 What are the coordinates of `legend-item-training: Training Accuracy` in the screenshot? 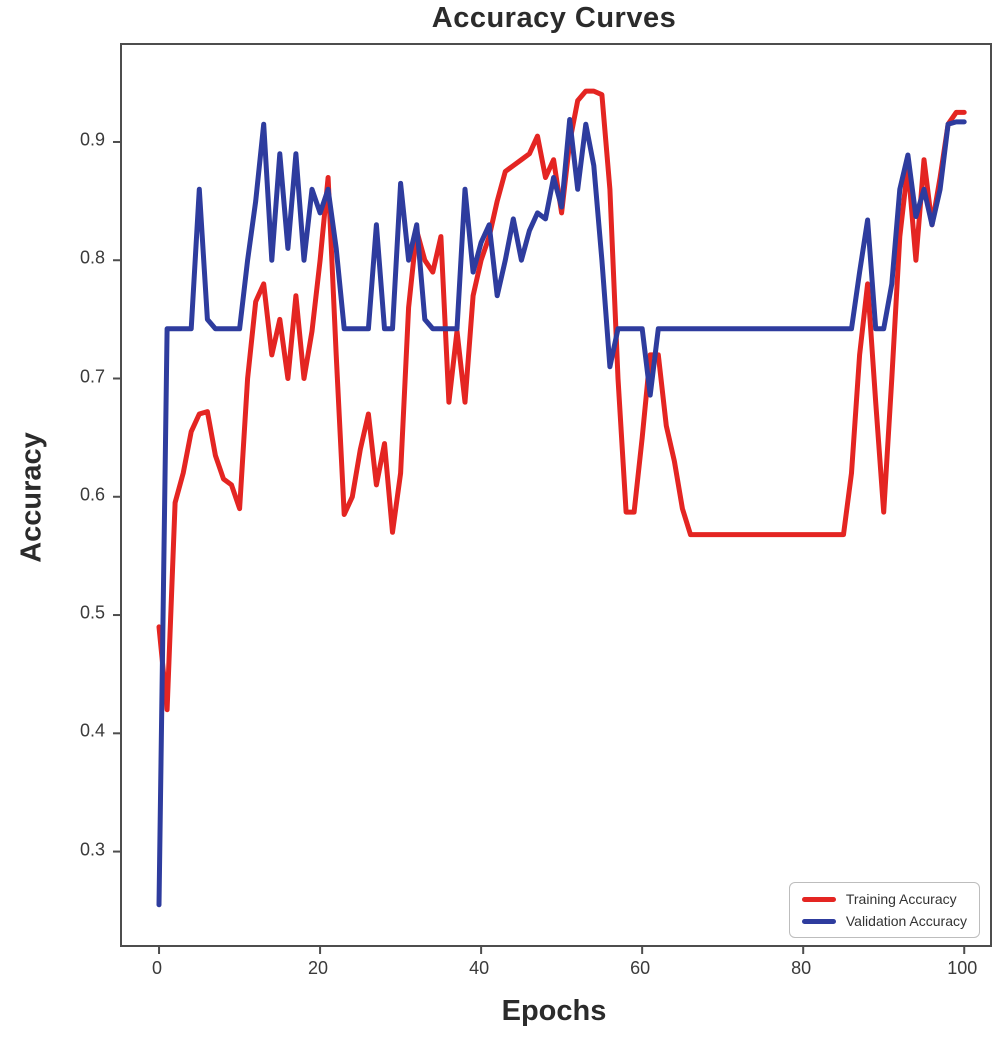 It's located at (884, 899).